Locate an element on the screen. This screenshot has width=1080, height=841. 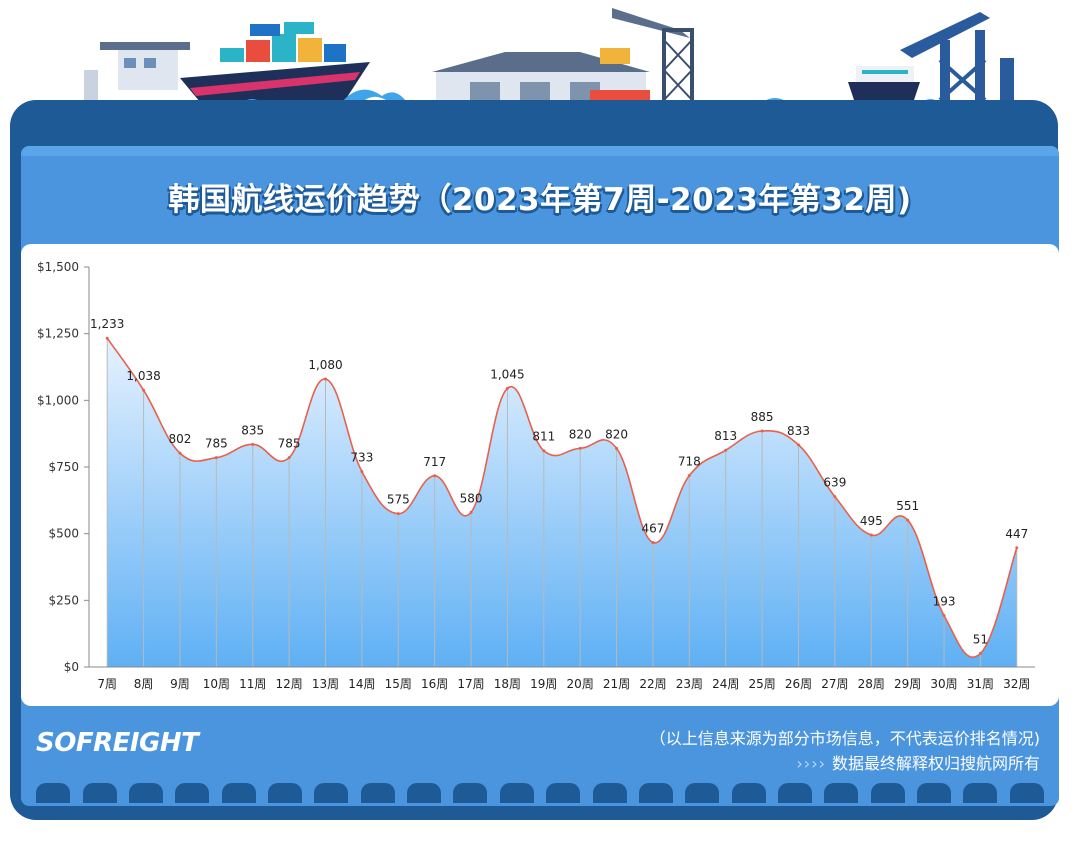
x-tick-label: 18周 is located at coordinates (507, 684).